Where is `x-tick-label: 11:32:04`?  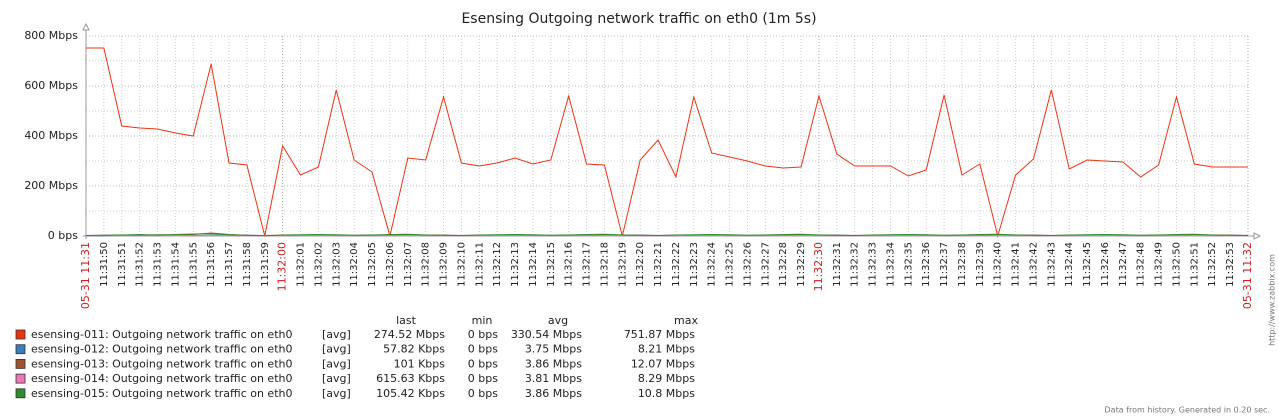
x-tick-label: 11:32:04 is located at coordinates (354, 264).